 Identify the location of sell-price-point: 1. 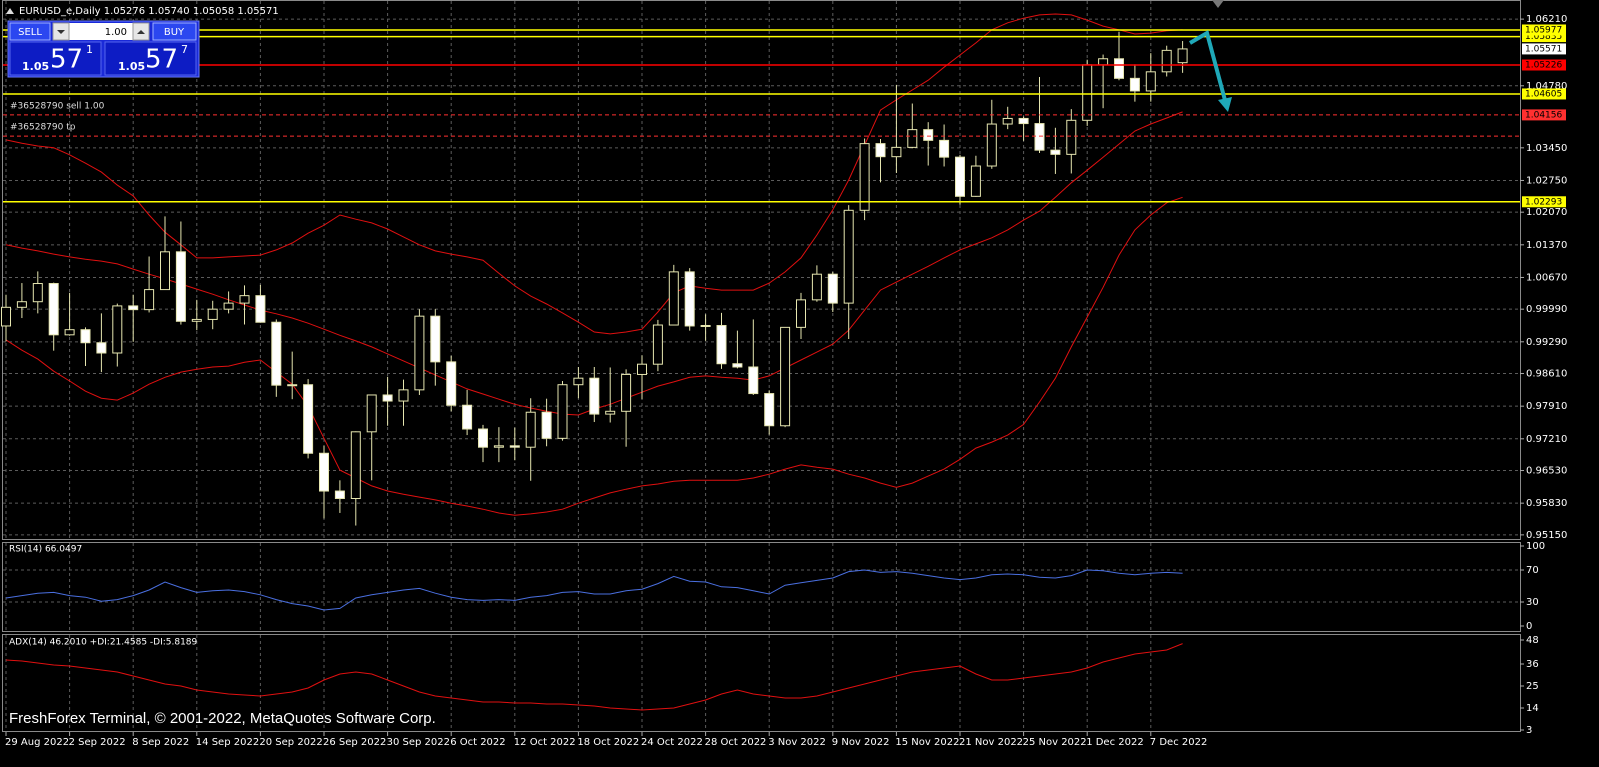
(89, 49).